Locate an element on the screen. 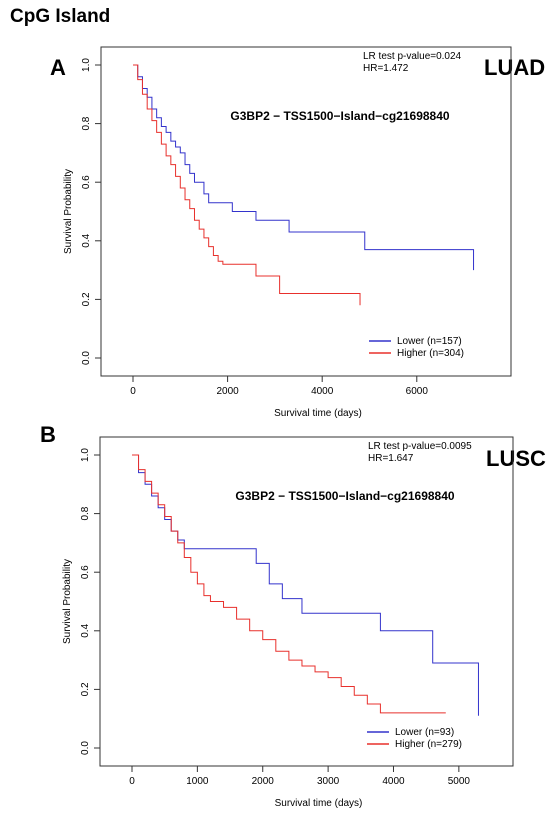  x-tick-label: 1000 is located at coordinates (197, 781).